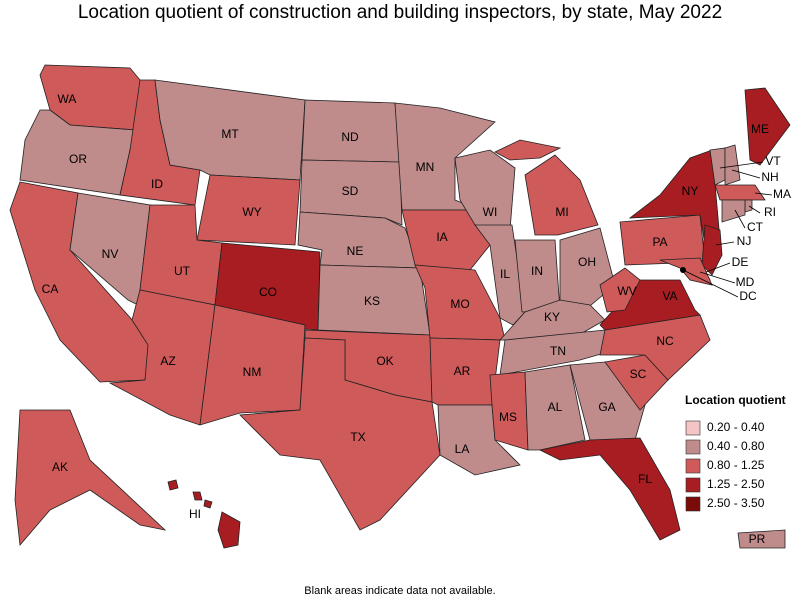 The width and height of the screenshot is (800, 600). I want to click on state-label: KY, so click(552, 317).